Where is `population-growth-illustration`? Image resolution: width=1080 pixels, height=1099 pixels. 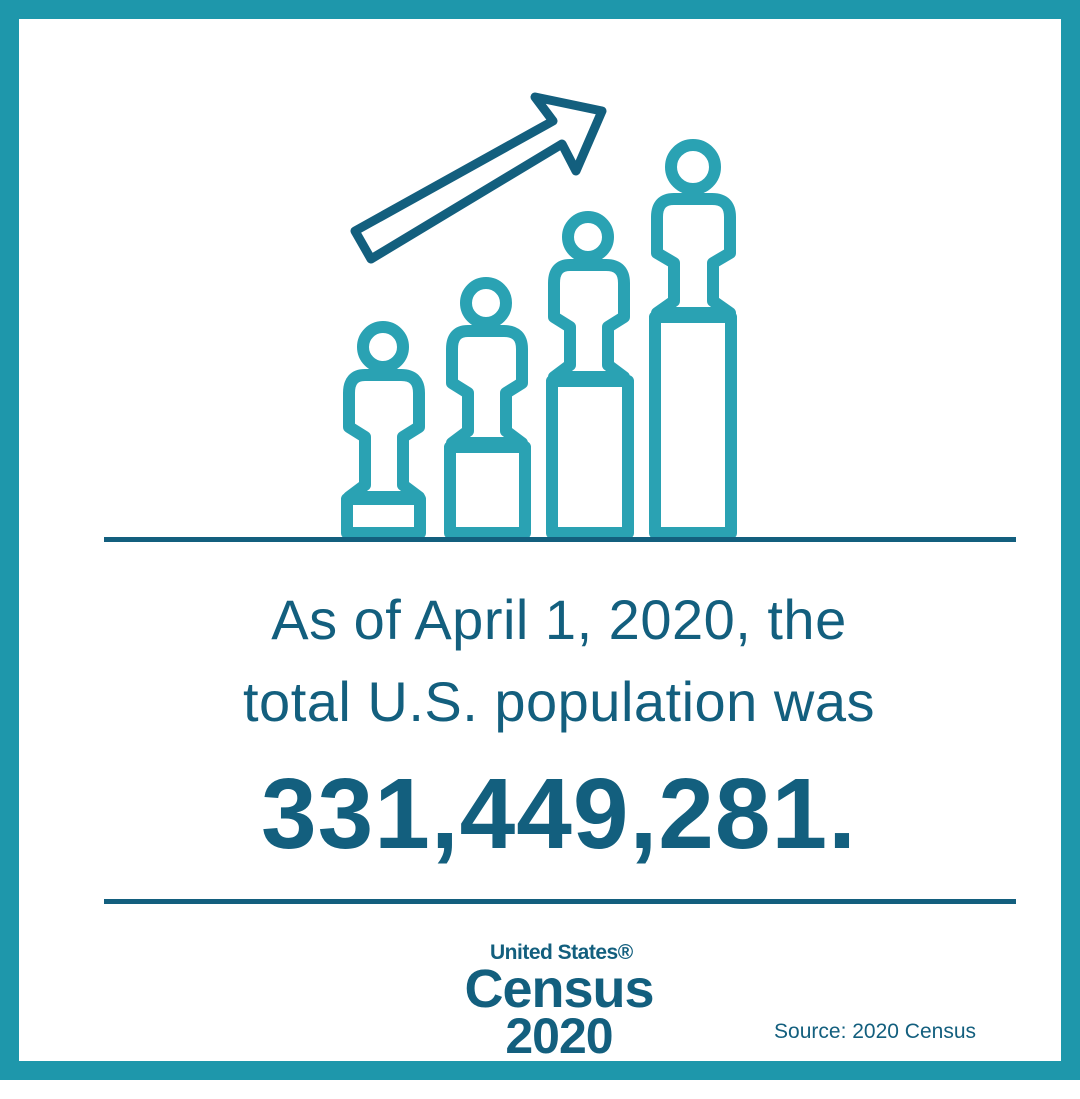
population-growth-illustration is located at coordinates (539, 315).